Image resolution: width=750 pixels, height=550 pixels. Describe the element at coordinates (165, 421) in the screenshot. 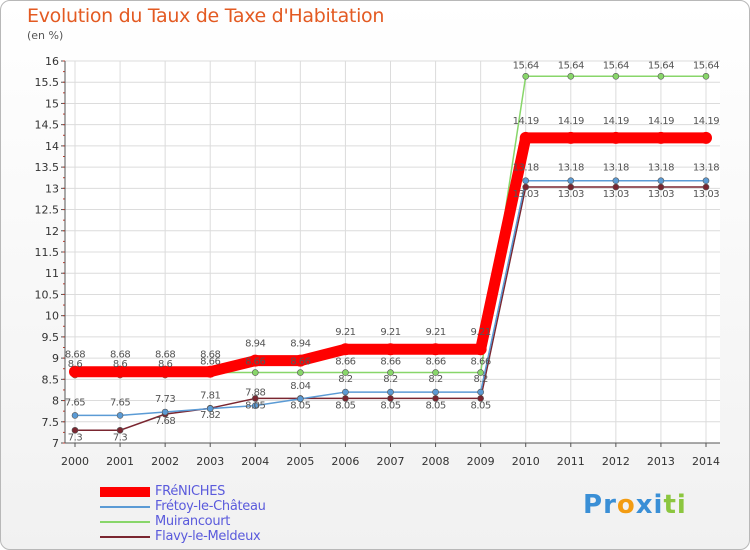

I see `data-label: 7.68` at that location.